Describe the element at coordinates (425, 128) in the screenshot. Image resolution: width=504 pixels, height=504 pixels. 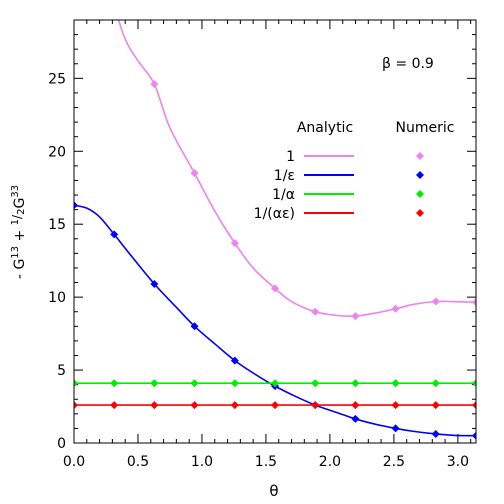
I see `legend-header-numeric: Numeric` at that location.